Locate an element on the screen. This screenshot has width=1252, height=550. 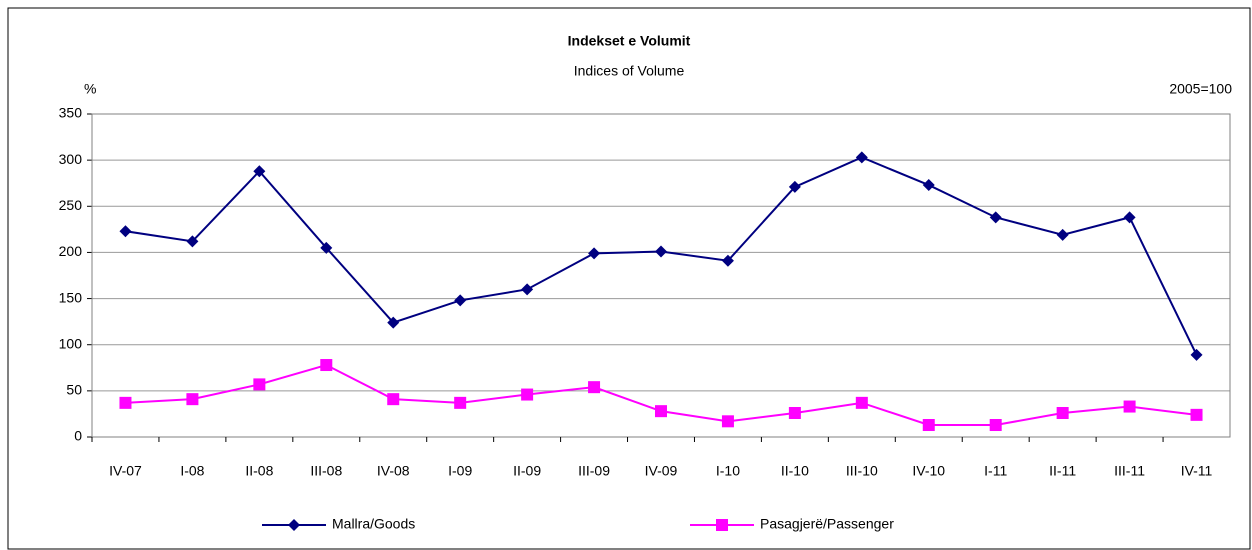
x-tick-label: IV-10 is located at coordinates (928, 471).